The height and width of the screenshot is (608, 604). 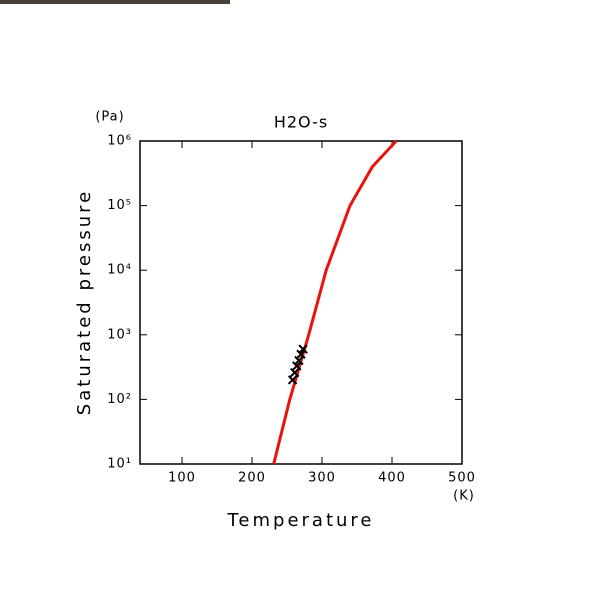 I want to click on y-unit: (Pa), so click(x=109, y=117).